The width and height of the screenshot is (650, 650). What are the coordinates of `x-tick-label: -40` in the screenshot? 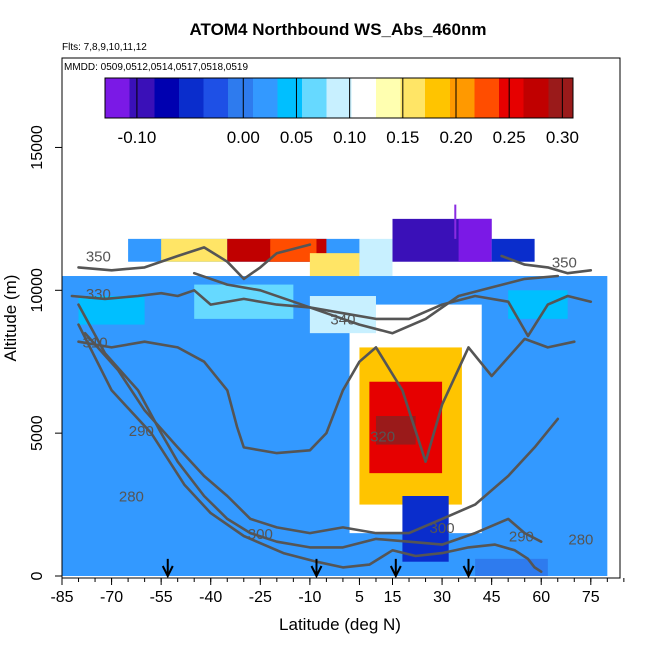 It's located at (210, 597).